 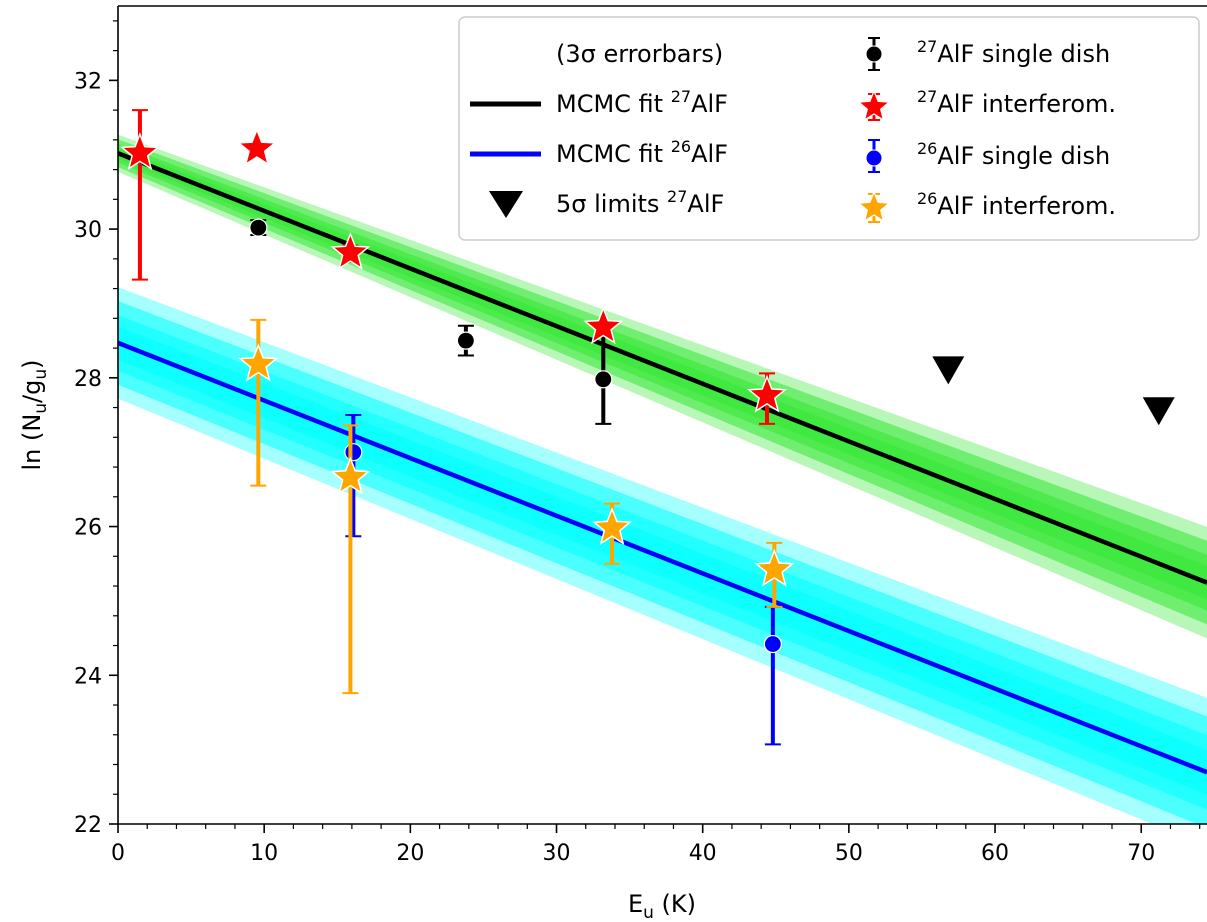 I want to click on legend-alf27-single-dish-marker, so click(x=874, y=54).